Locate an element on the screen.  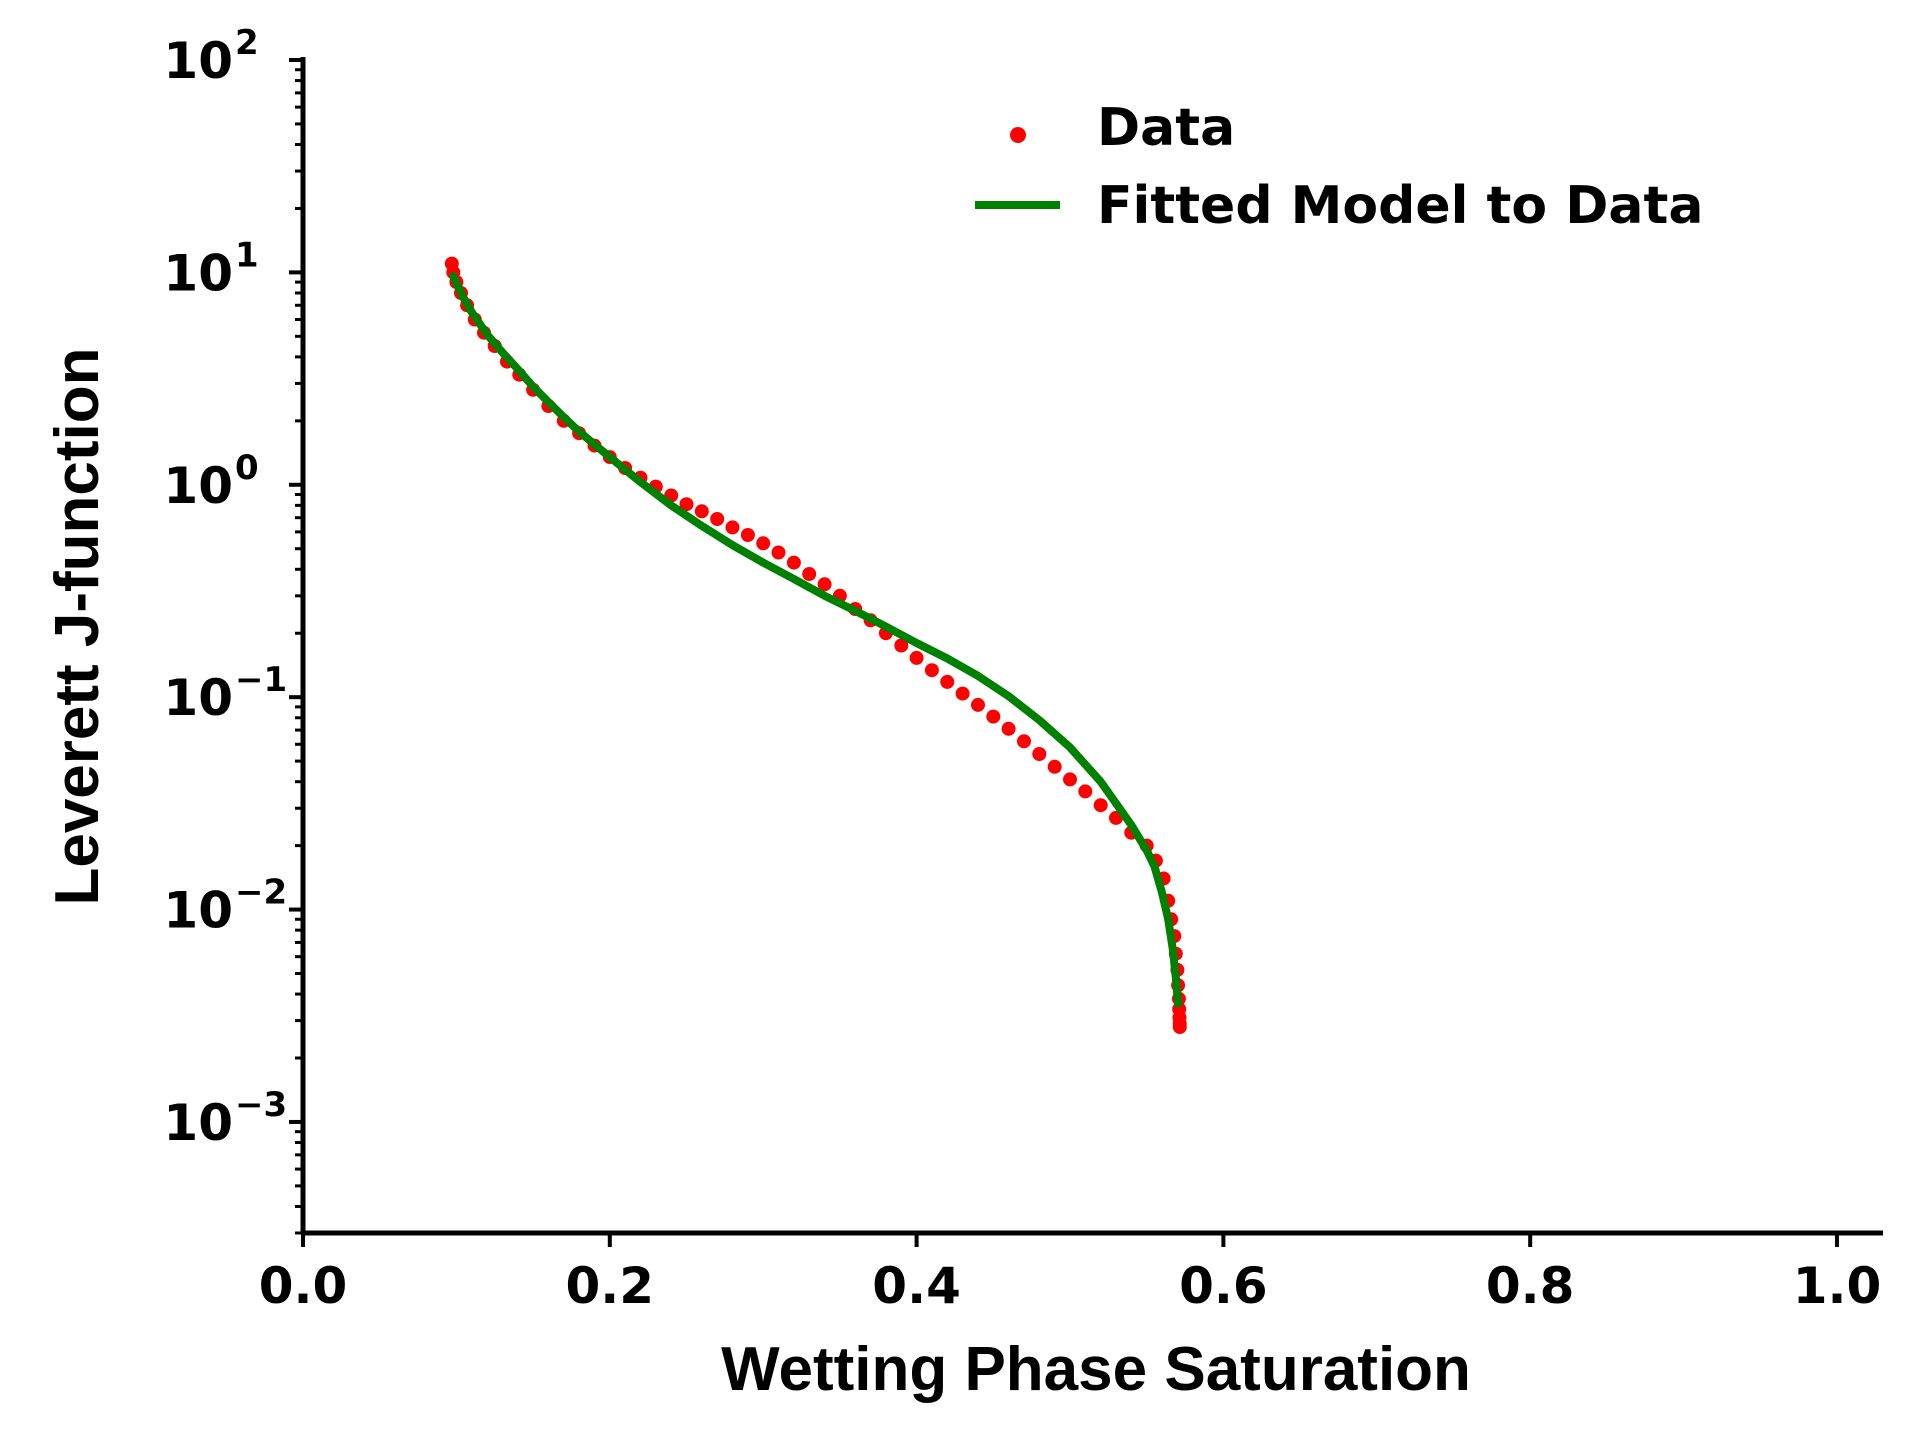
legend: Data Fitted Model to Data is located at coordinates (1339, 167).